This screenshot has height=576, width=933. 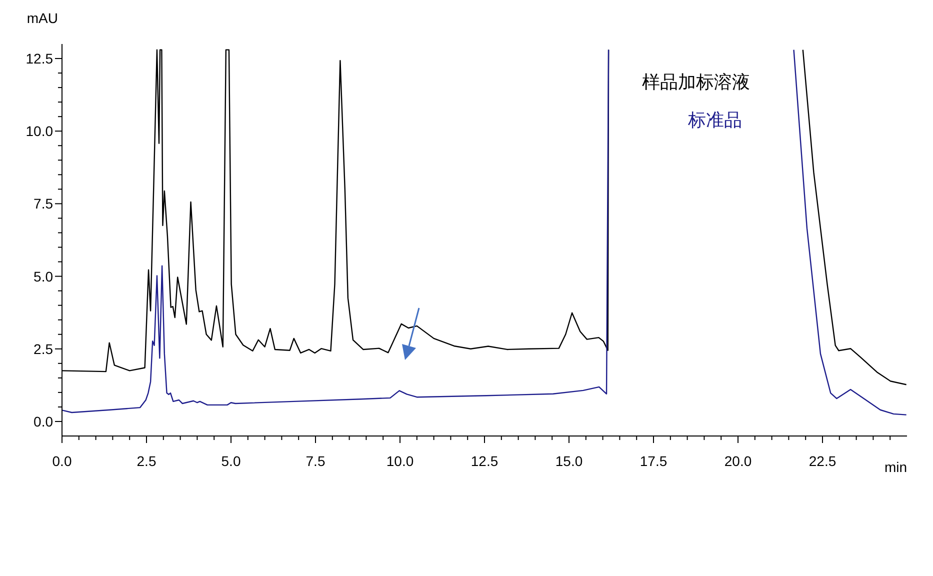 What do you see at coordinates (40, 131) in the screenshot?
I see `y-tick-label: 10.0` at bounding box center [40, 131].